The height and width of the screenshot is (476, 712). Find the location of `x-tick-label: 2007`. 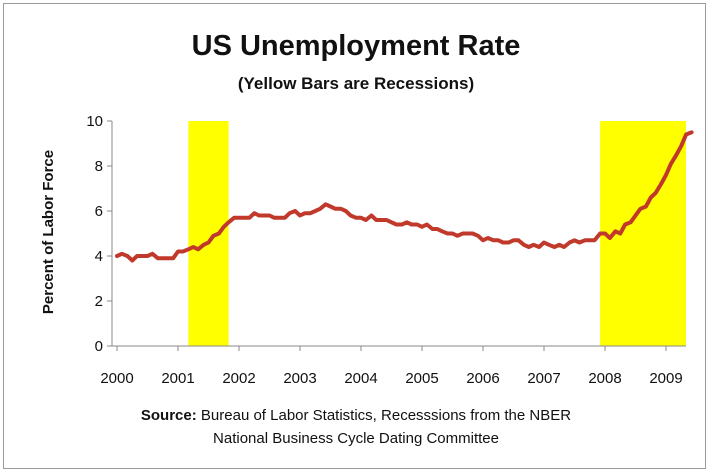

x-tick-label: 2007 is located at coordinates (543, 378).